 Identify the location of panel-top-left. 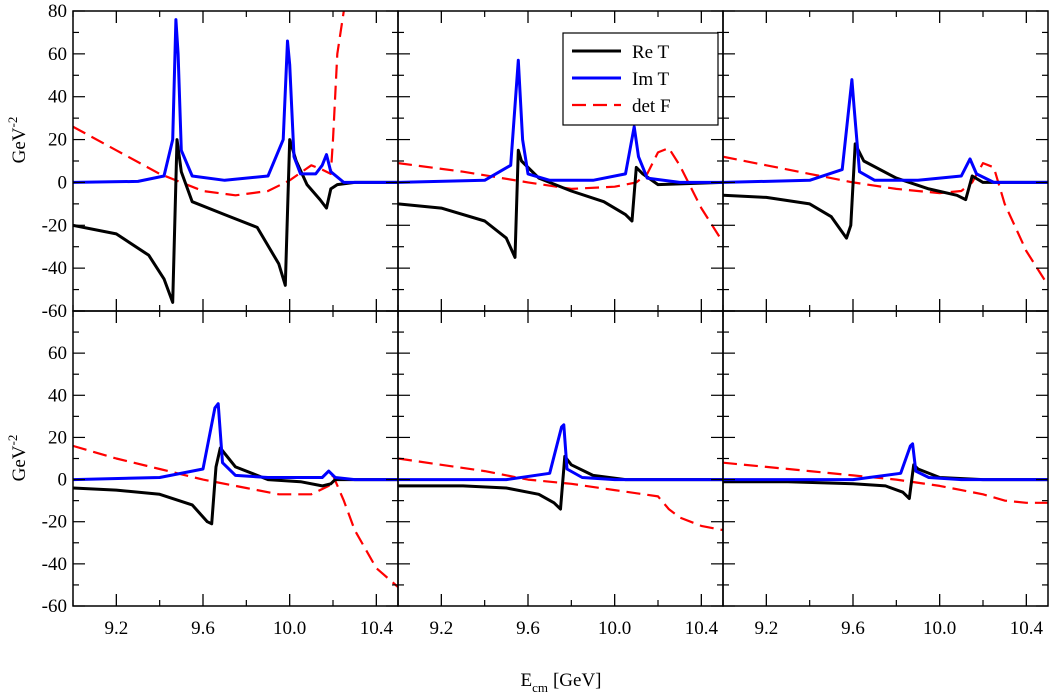
(235, 161).